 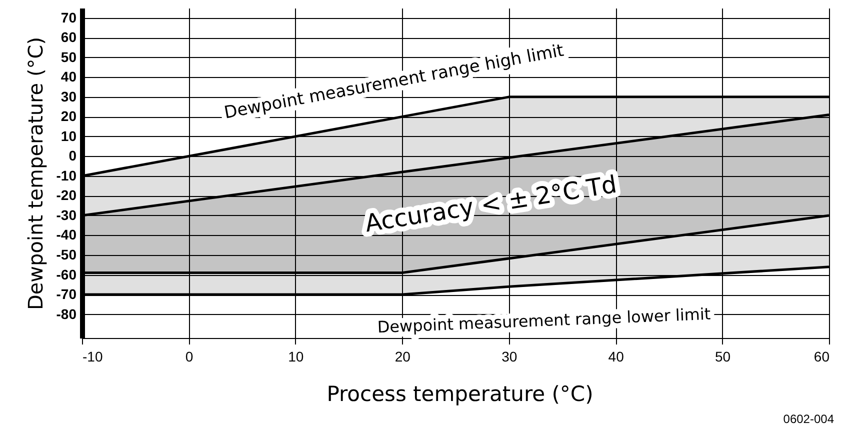 I want to click on text: 0602-004, so click(x=808, y=419).